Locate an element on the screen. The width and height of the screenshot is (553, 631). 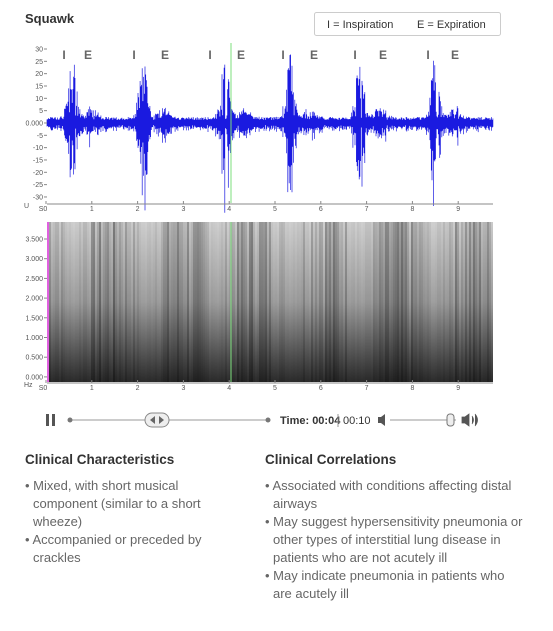
x-tick-label: 2 is located at coordinates (138, 388).